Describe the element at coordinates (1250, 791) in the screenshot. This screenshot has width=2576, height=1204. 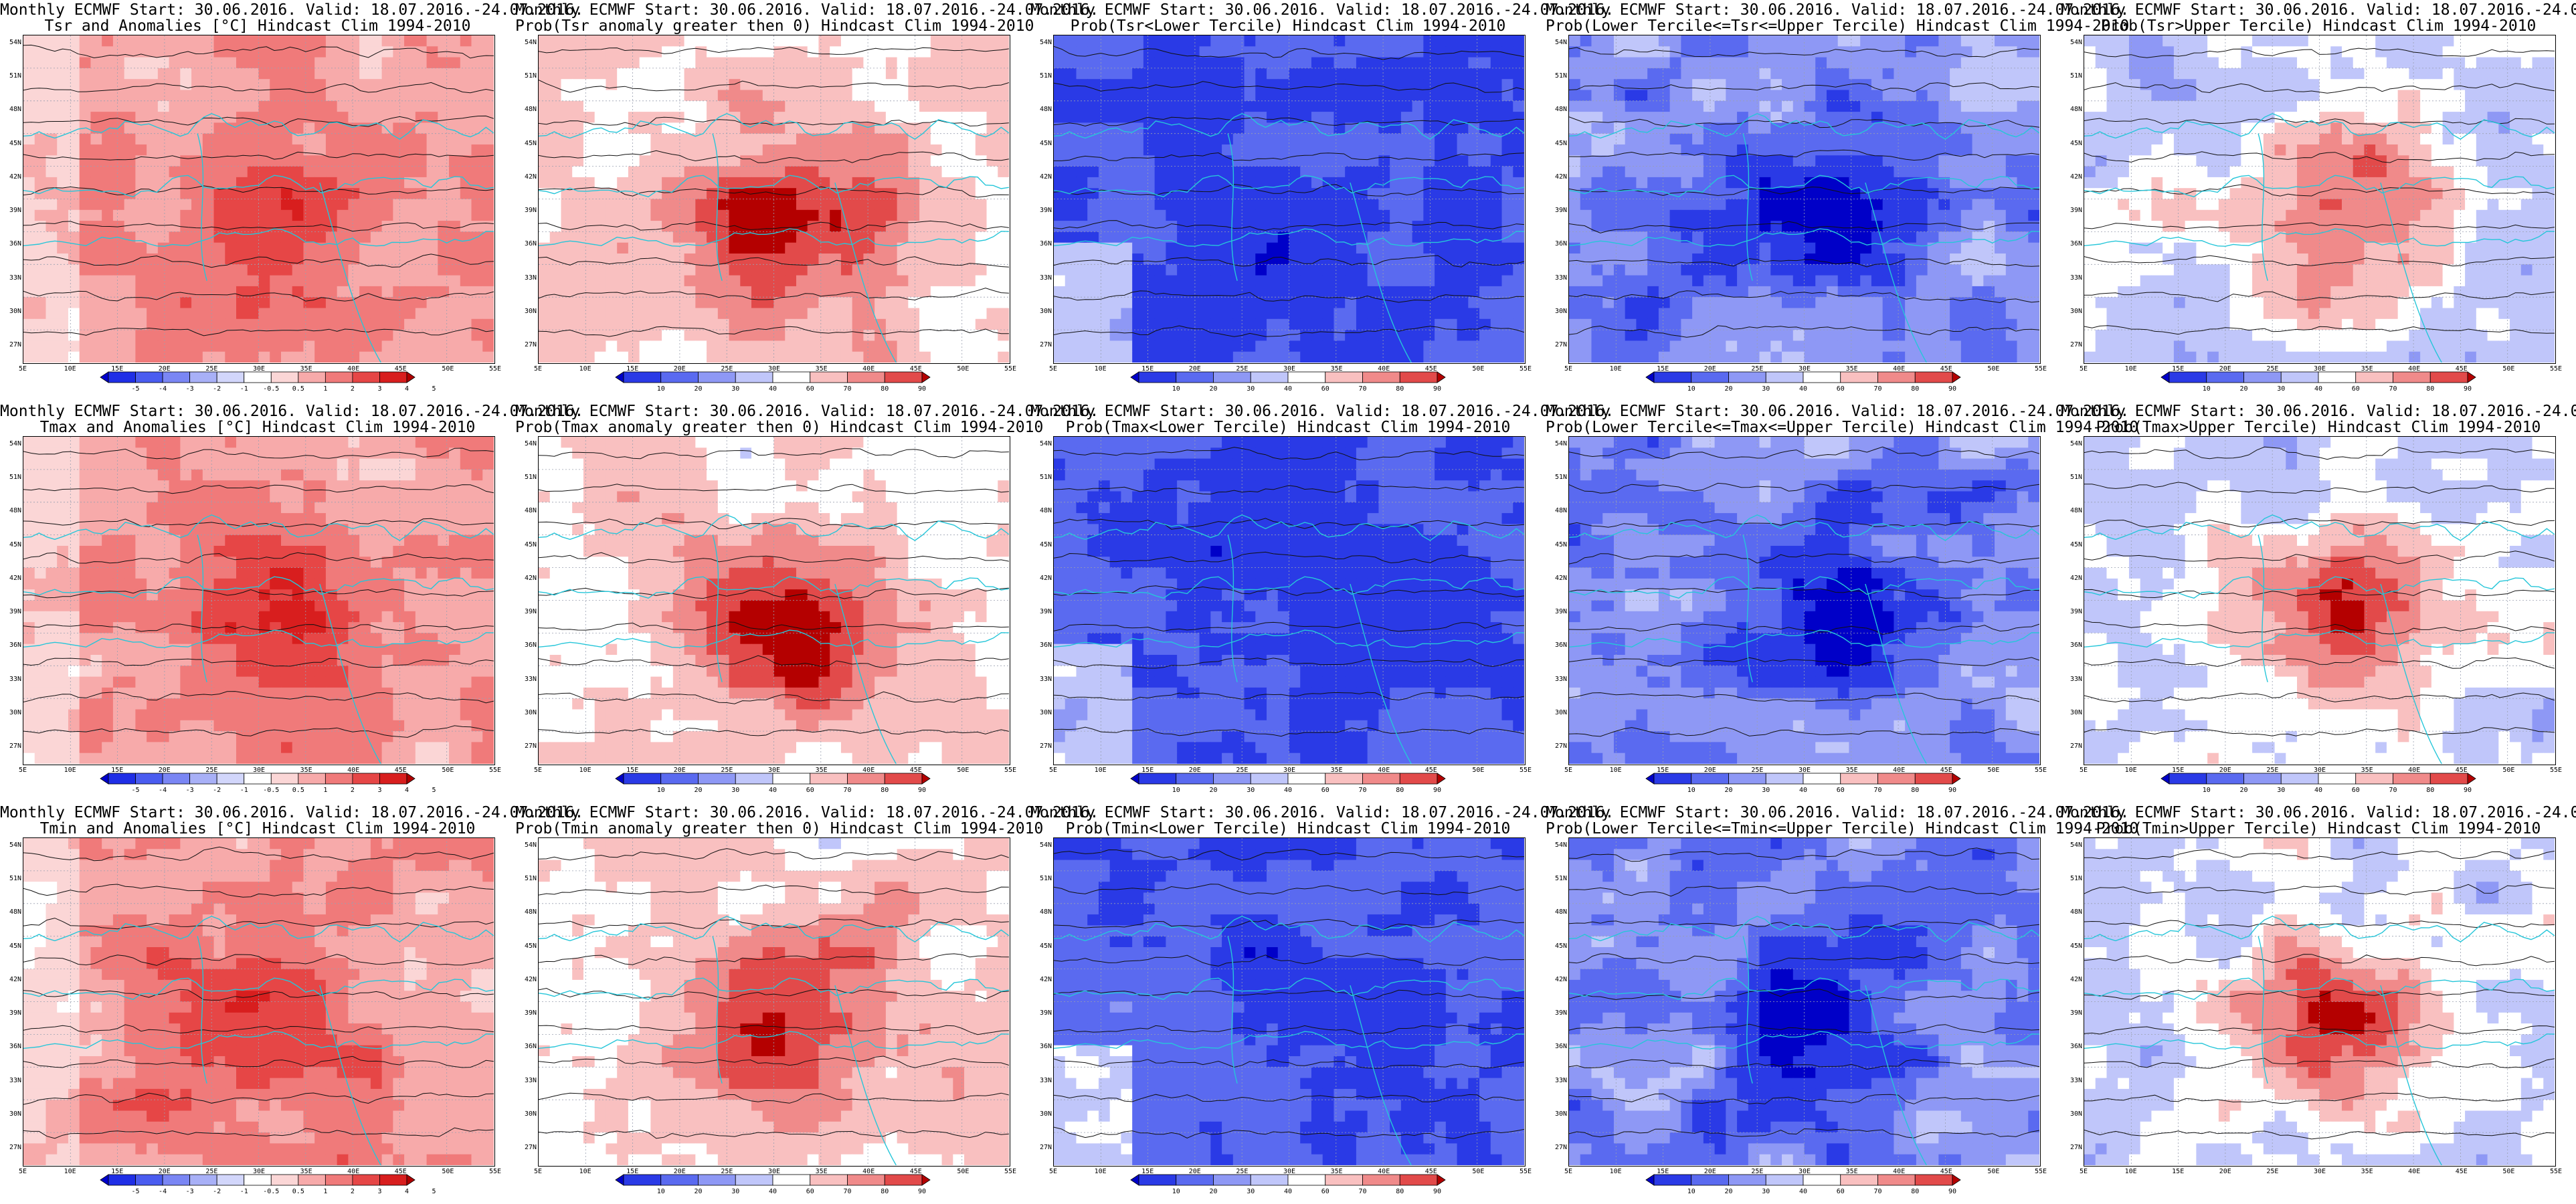
I see `colorbar-tick-label: 30` at that location.